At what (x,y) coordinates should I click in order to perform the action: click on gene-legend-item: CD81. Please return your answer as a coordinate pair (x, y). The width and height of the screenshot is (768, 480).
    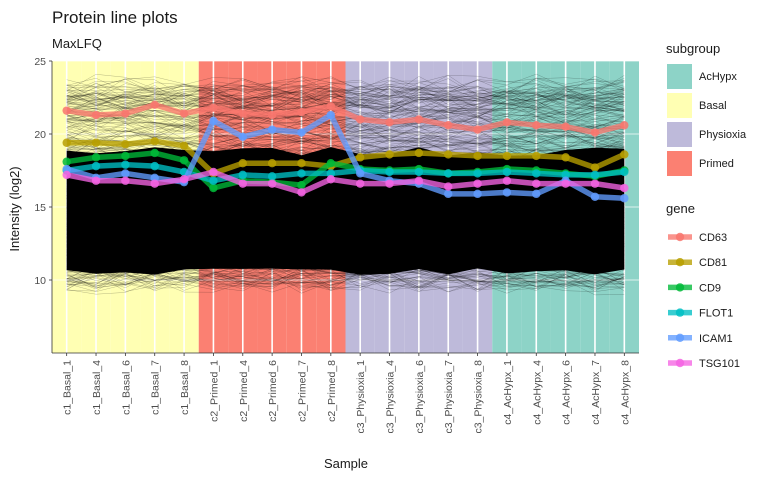
    Looking at the image, I should click on (697, 263).